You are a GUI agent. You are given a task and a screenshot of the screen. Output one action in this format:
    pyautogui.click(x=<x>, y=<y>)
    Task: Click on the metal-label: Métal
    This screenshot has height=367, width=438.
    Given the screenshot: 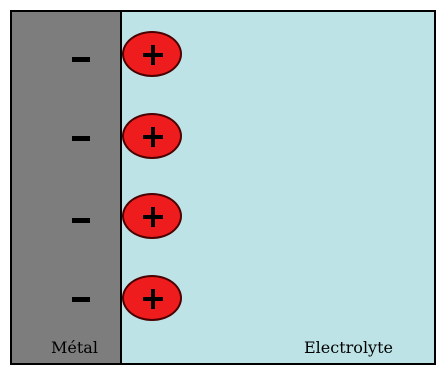 What is the action you would take?
    pyautogui.click(x=74, y=347)
    